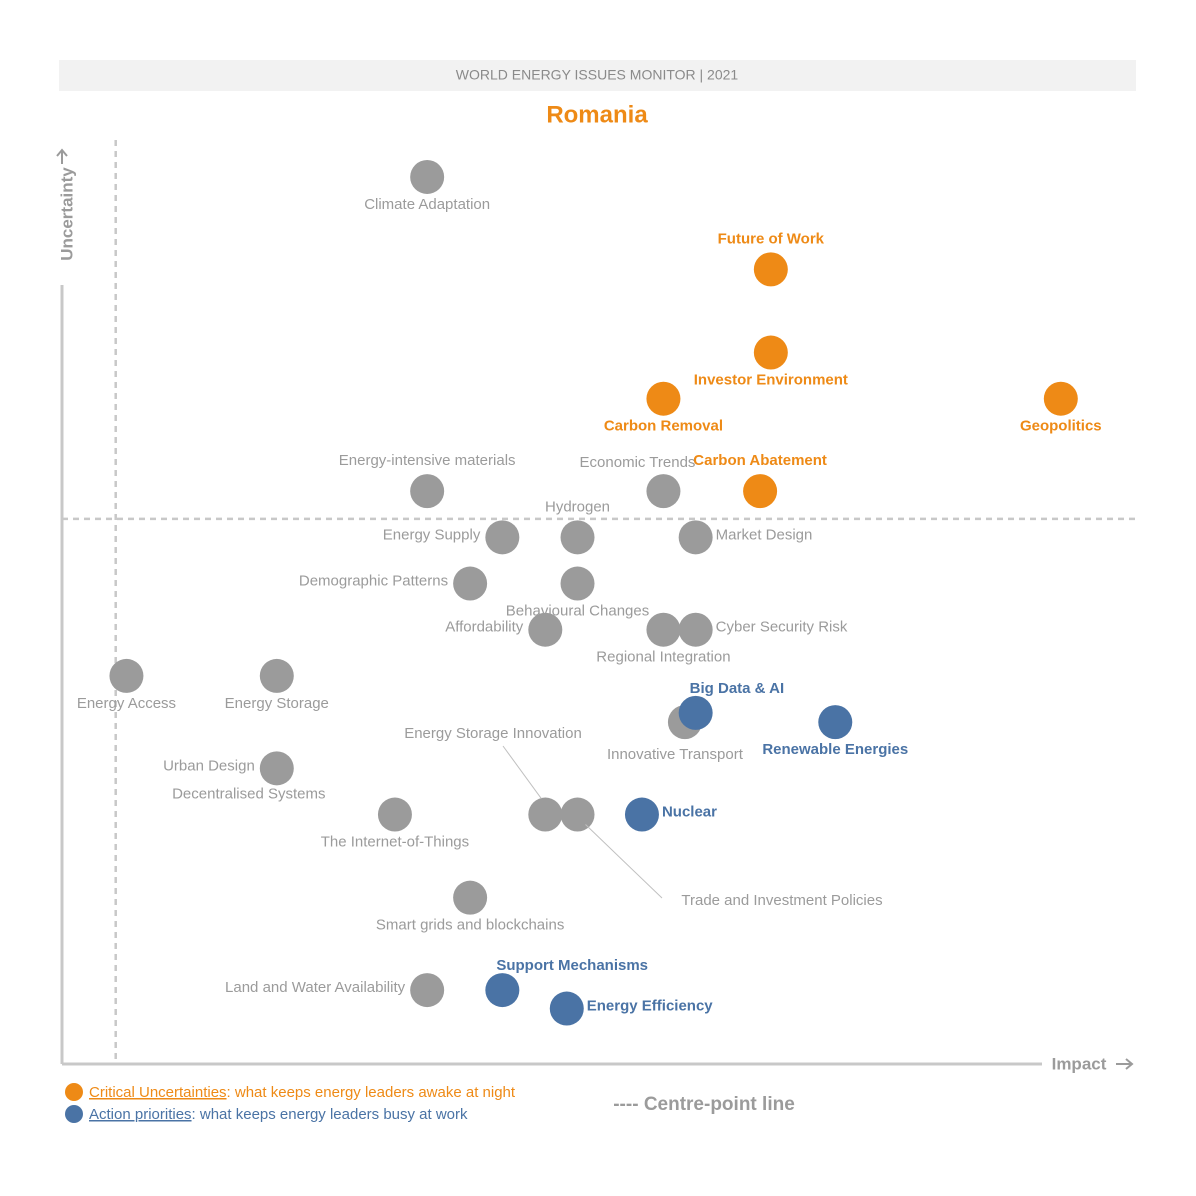 The image size is (1196, 1196). Describe the element at coordinates (577, 537) in the screenshot. I see `point-hydrogen` at that location.